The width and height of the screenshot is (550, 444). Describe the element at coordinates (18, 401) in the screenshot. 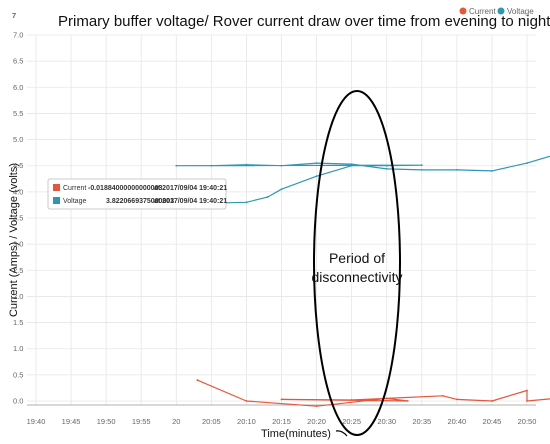

I see `y-tick-label: 0.0` at that location.